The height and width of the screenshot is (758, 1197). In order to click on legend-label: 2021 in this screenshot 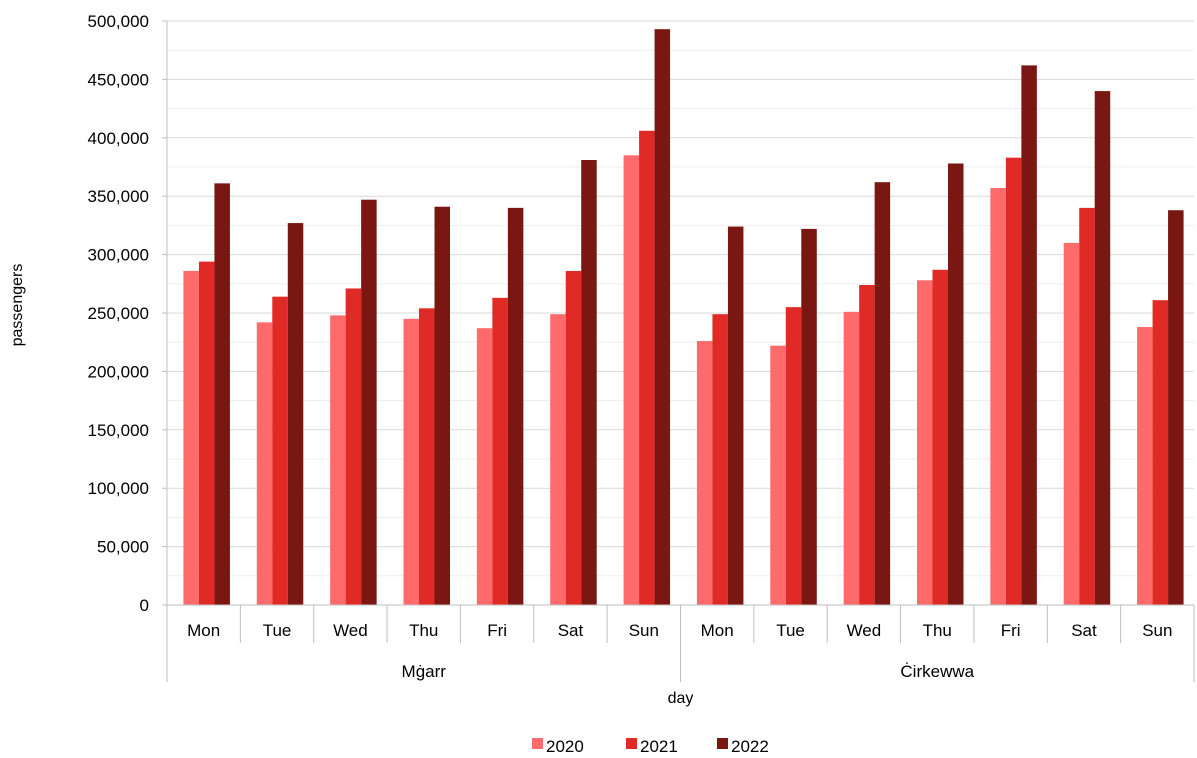, I will do `click(659, 746)`.